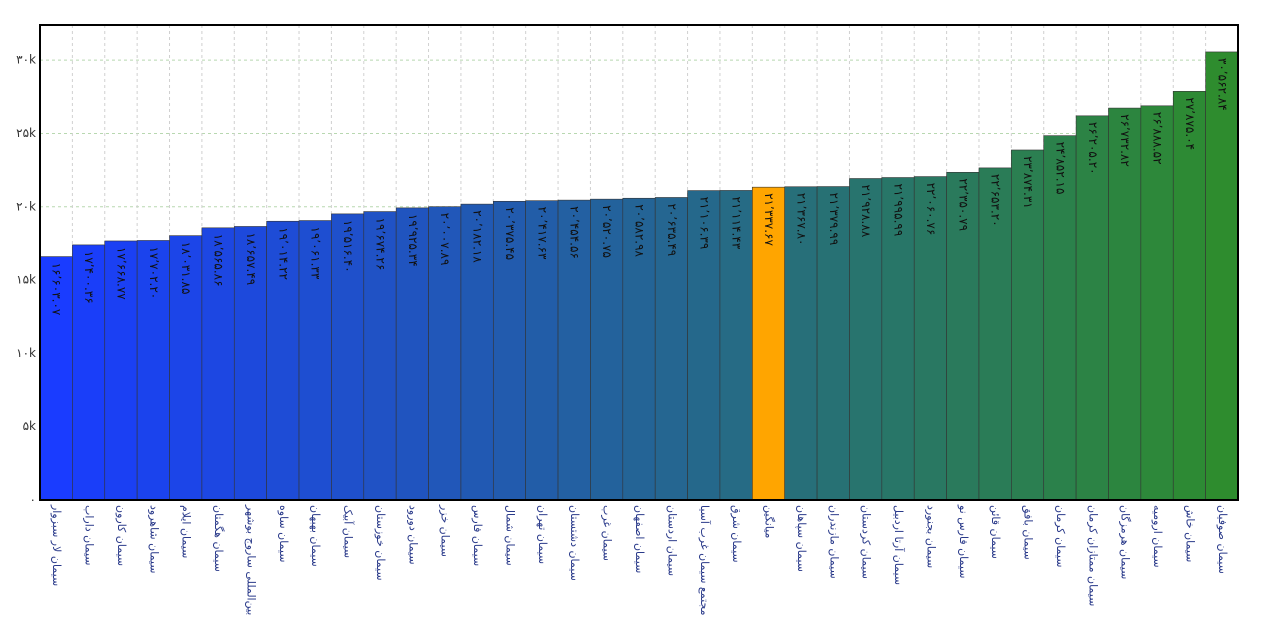 This screenshot has height=621, width=1280. What do you see at coordinates (186, 268) in the screenshot?
I see `value-label: ۱۸٬۰۳۱.۸۵` at bounding box center [186, 268].